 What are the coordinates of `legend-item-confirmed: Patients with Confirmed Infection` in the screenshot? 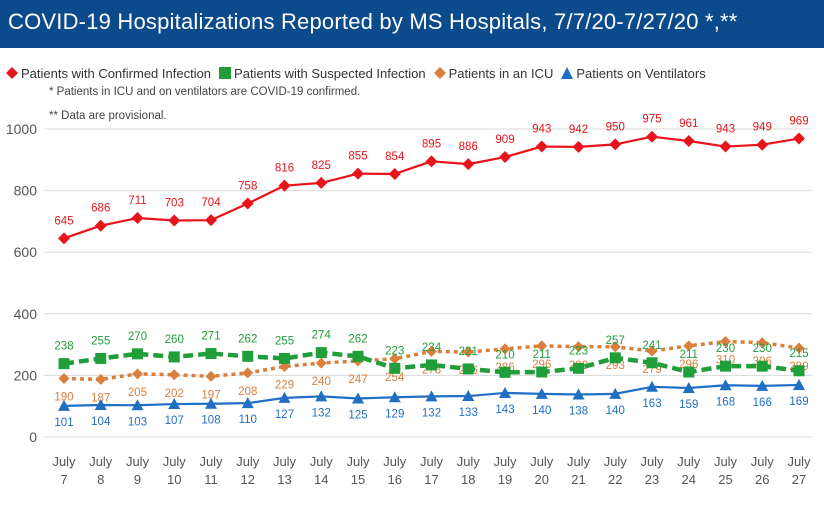 It's located at (108, 73).